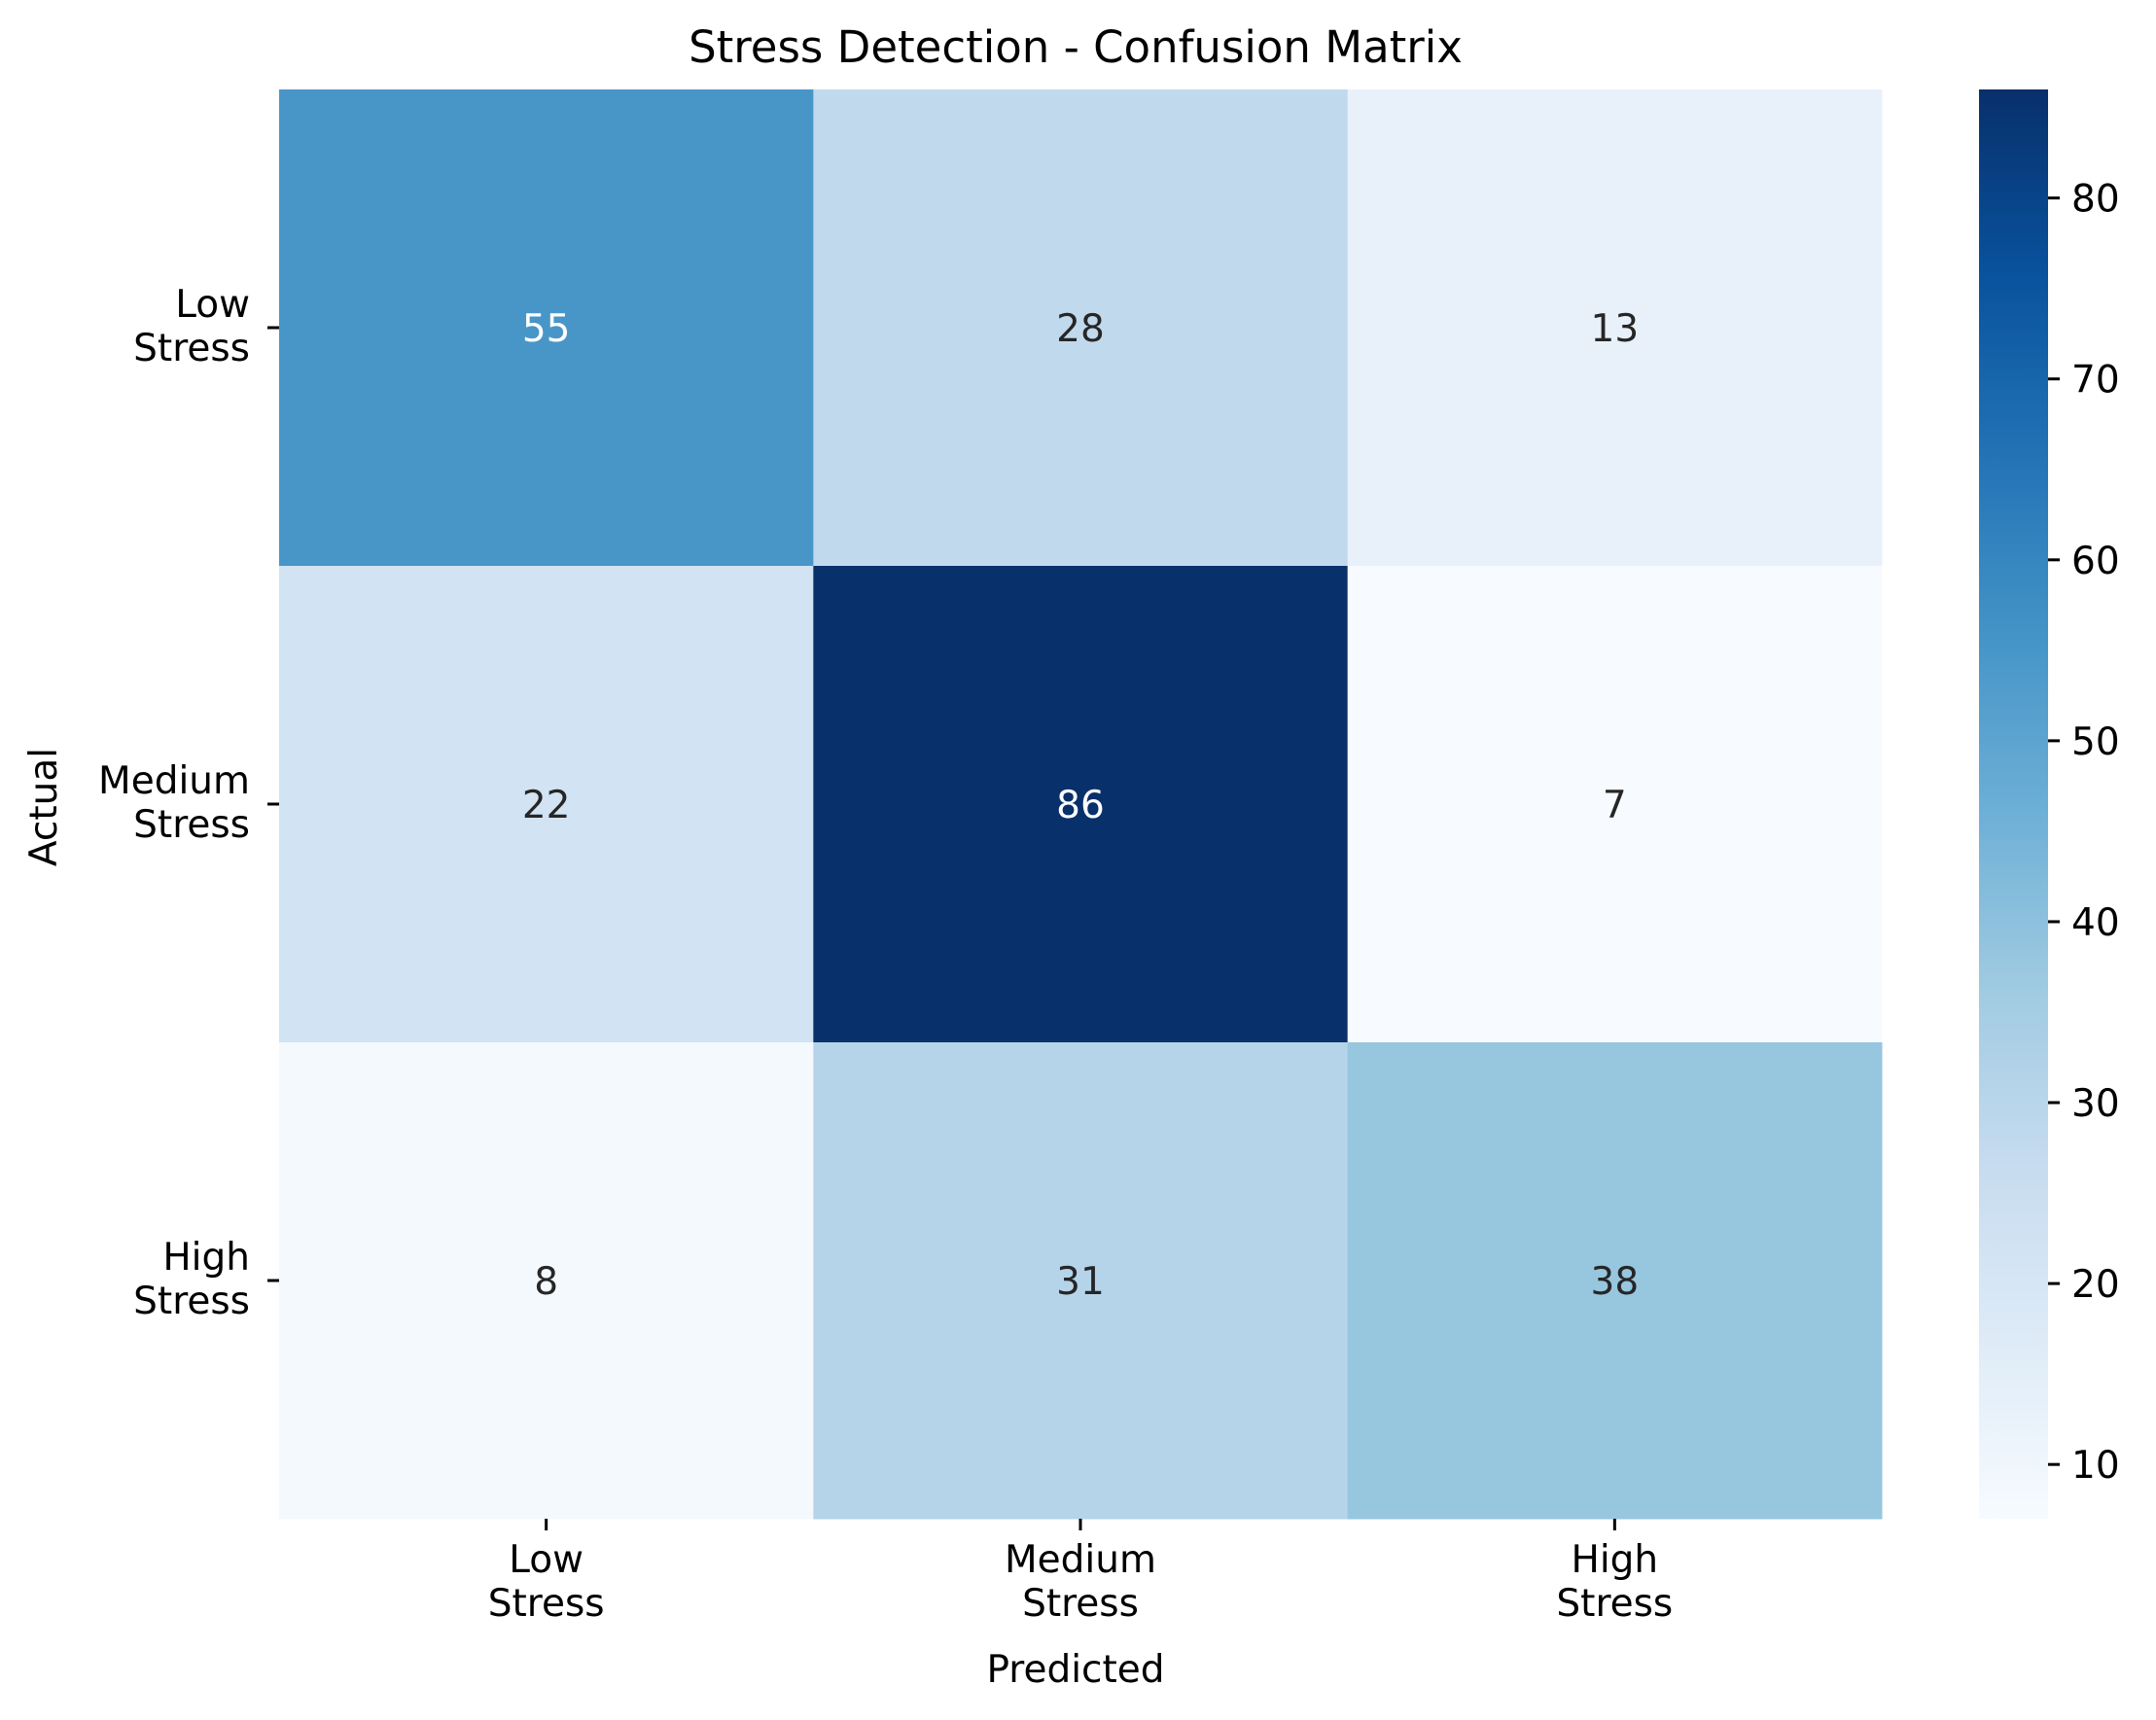 The image size is (2156, 1720). I want to click on cell-value-label: 22, so click(546, 806).